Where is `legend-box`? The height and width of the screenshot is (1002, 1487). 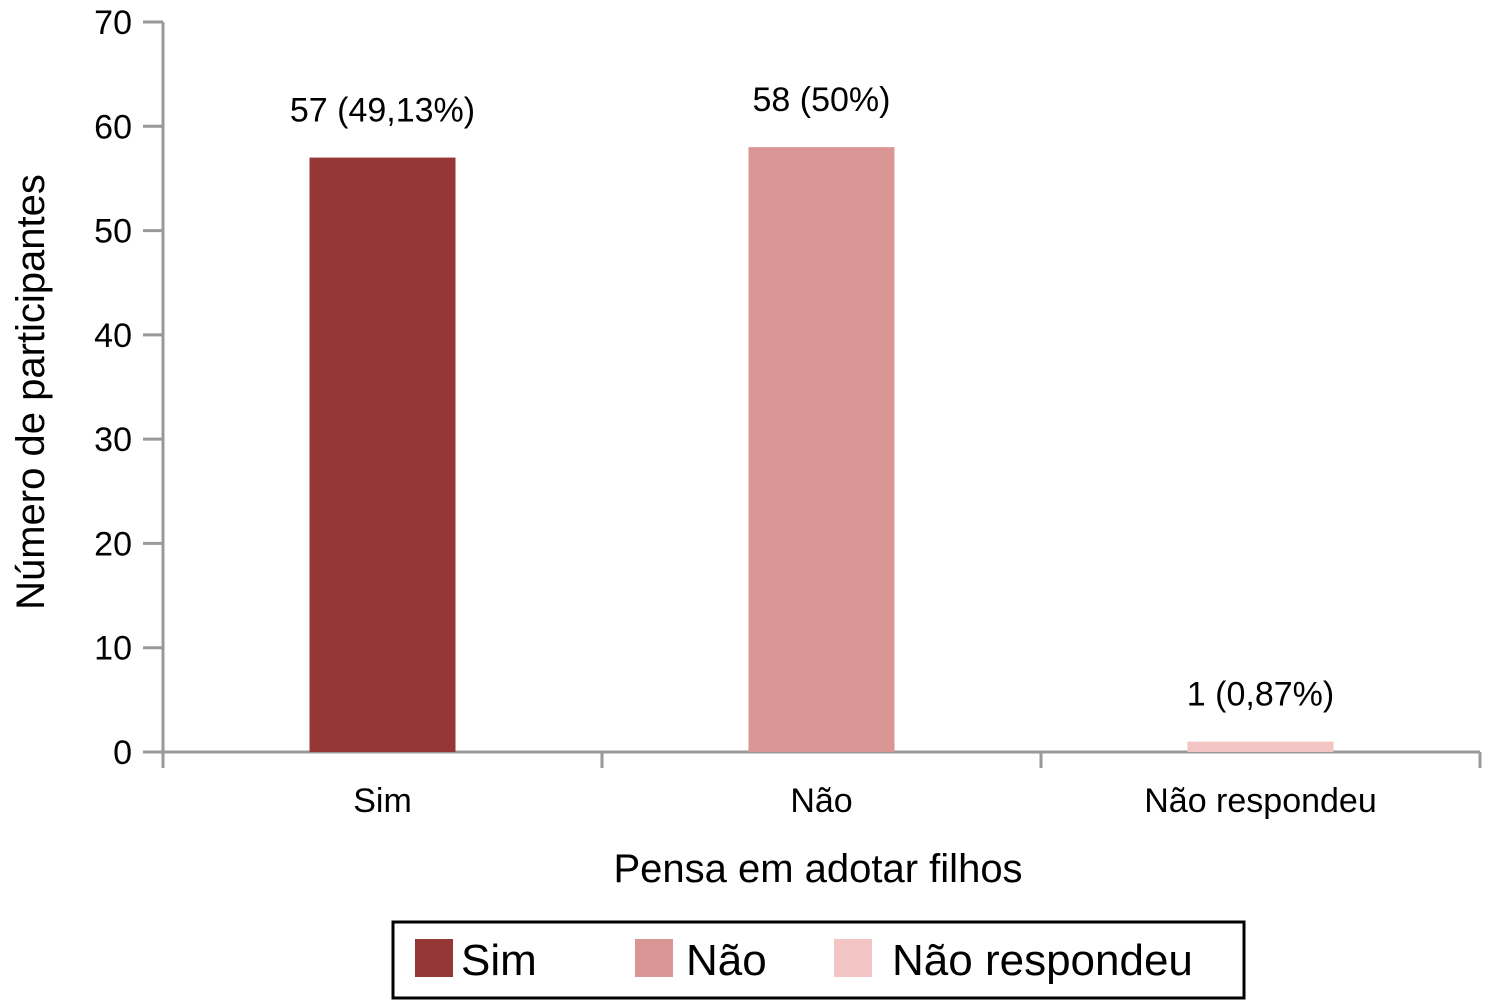
legend-box is located at coordinates (818, 960).